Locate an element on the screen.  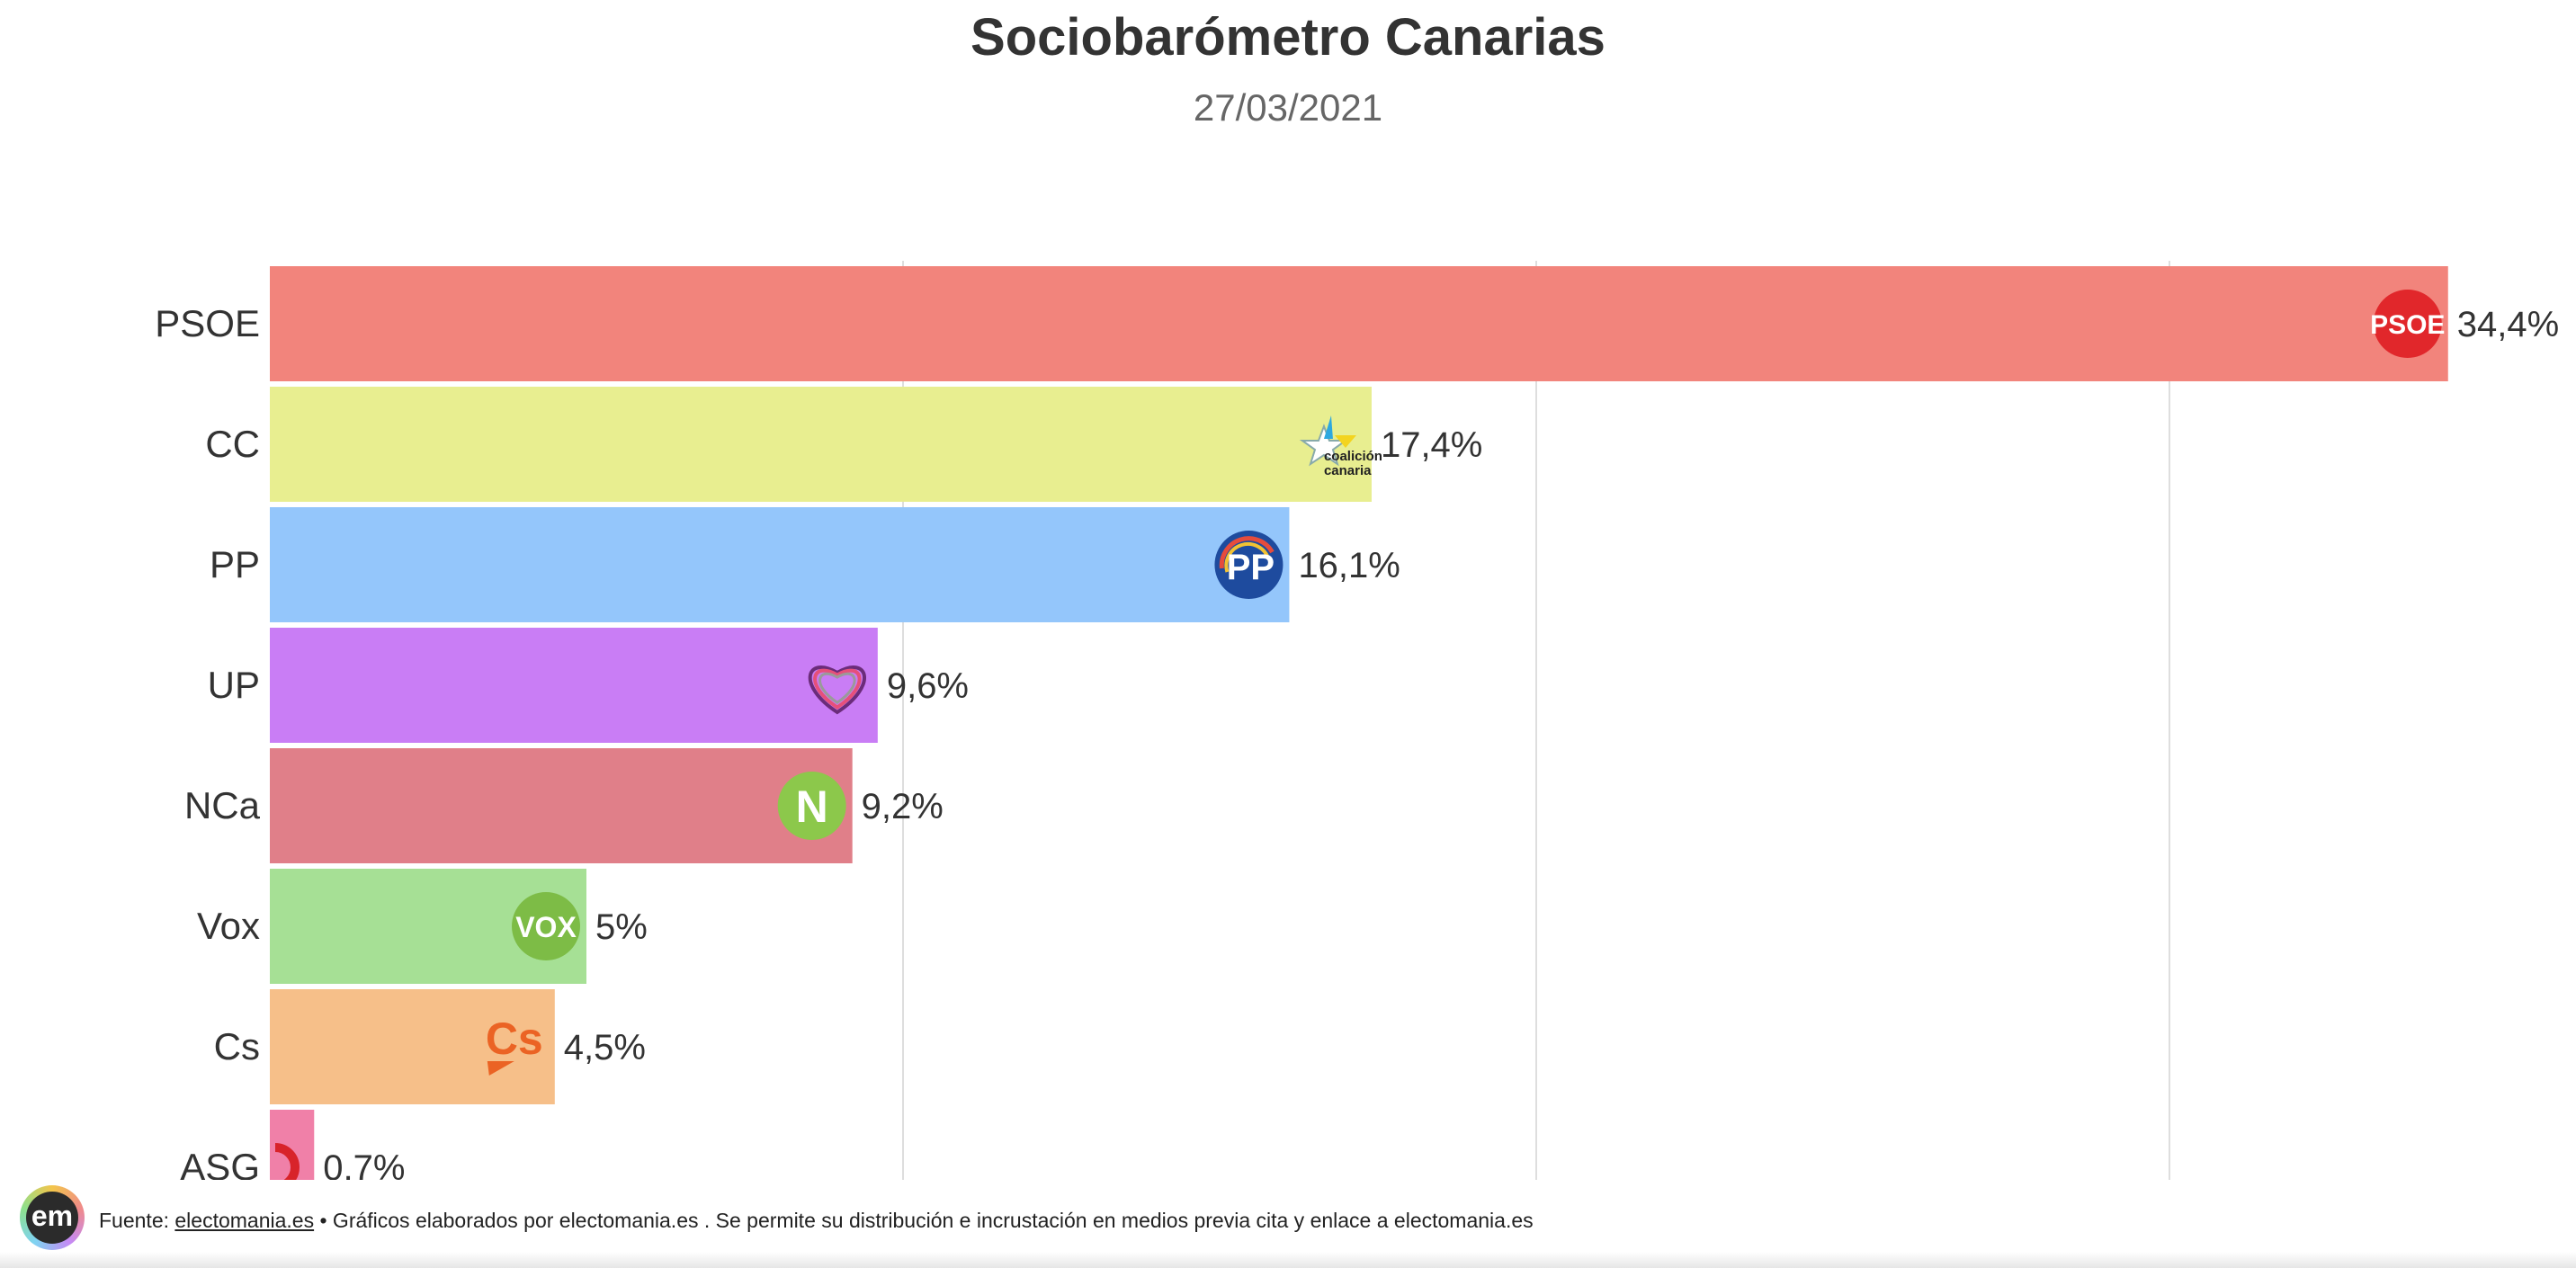
vox-logo: VOX is located at coordinates (546, 926).